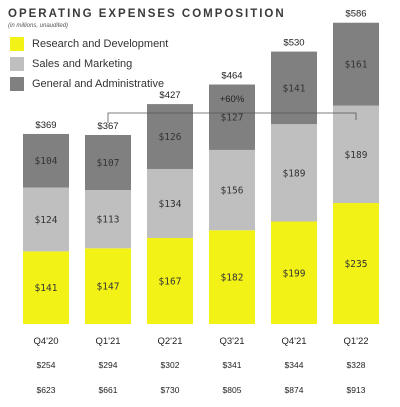 Image resolution: width=400 pixels, height=407 pixels. I want to click on legend-item-ga: General and Administrative, so click(89, 84).